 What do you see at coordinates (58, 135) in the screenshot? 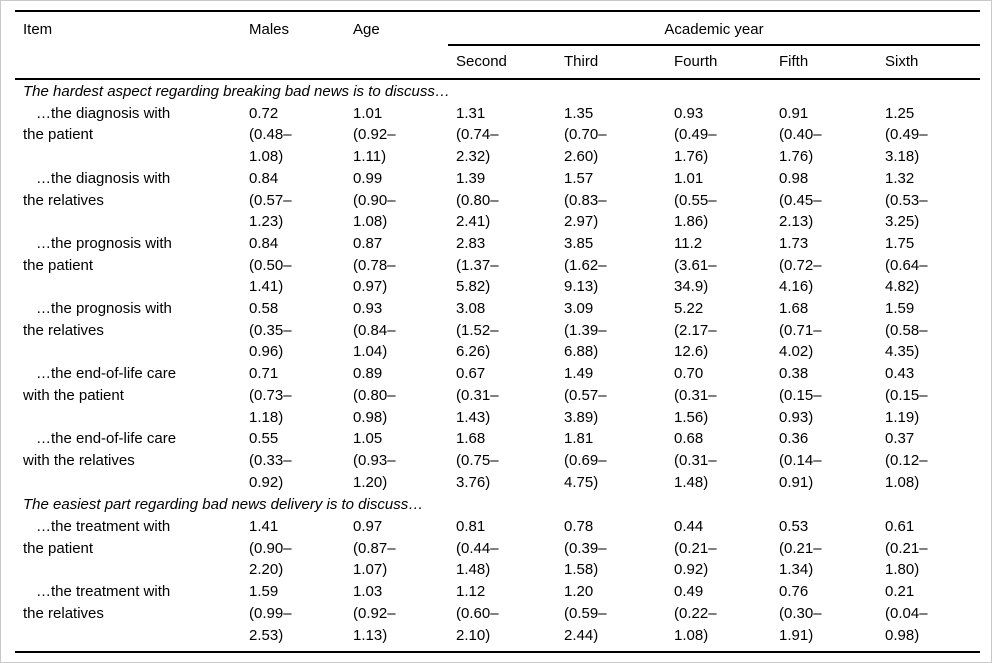
I see `item-line-2: the patient` at bounding box center [58, 135].